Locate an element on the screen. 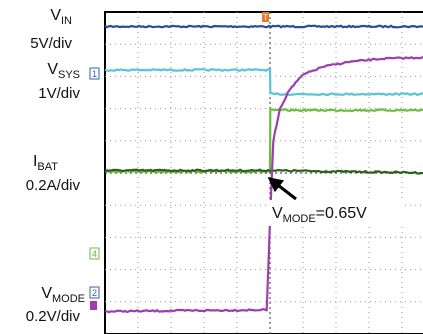 The image size is (423, 334). channel-marker-4: 4 is located at coordinates (94, 253).